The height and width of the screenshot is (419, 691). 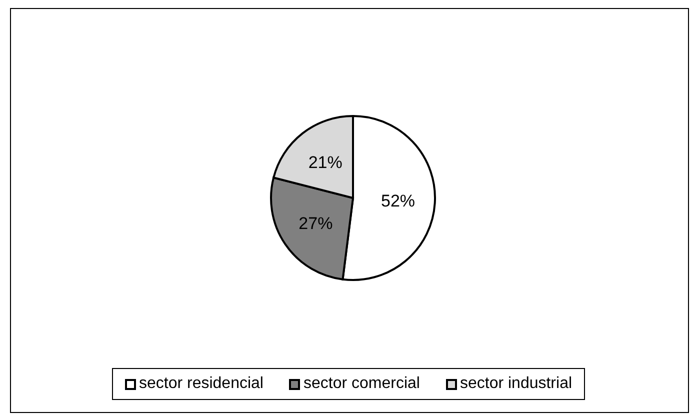 I want to click on legend-label: sector comercial, so click(x=361, y=384).